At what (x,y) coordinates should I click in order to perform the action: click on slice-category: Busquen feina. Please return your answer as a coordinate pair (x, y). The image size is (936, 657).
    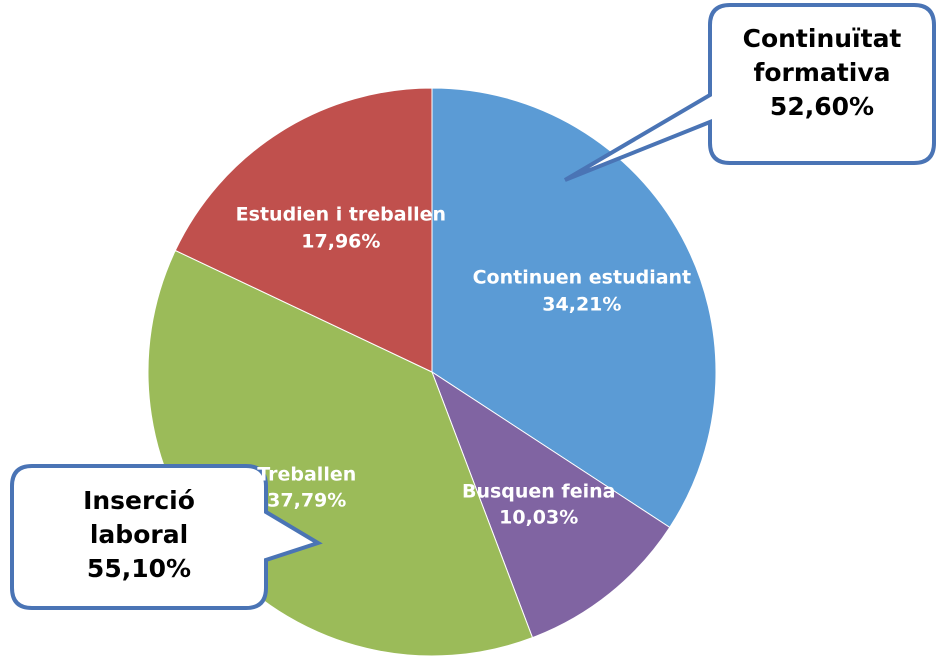
    Looking at the image, I should click on (538, 491).